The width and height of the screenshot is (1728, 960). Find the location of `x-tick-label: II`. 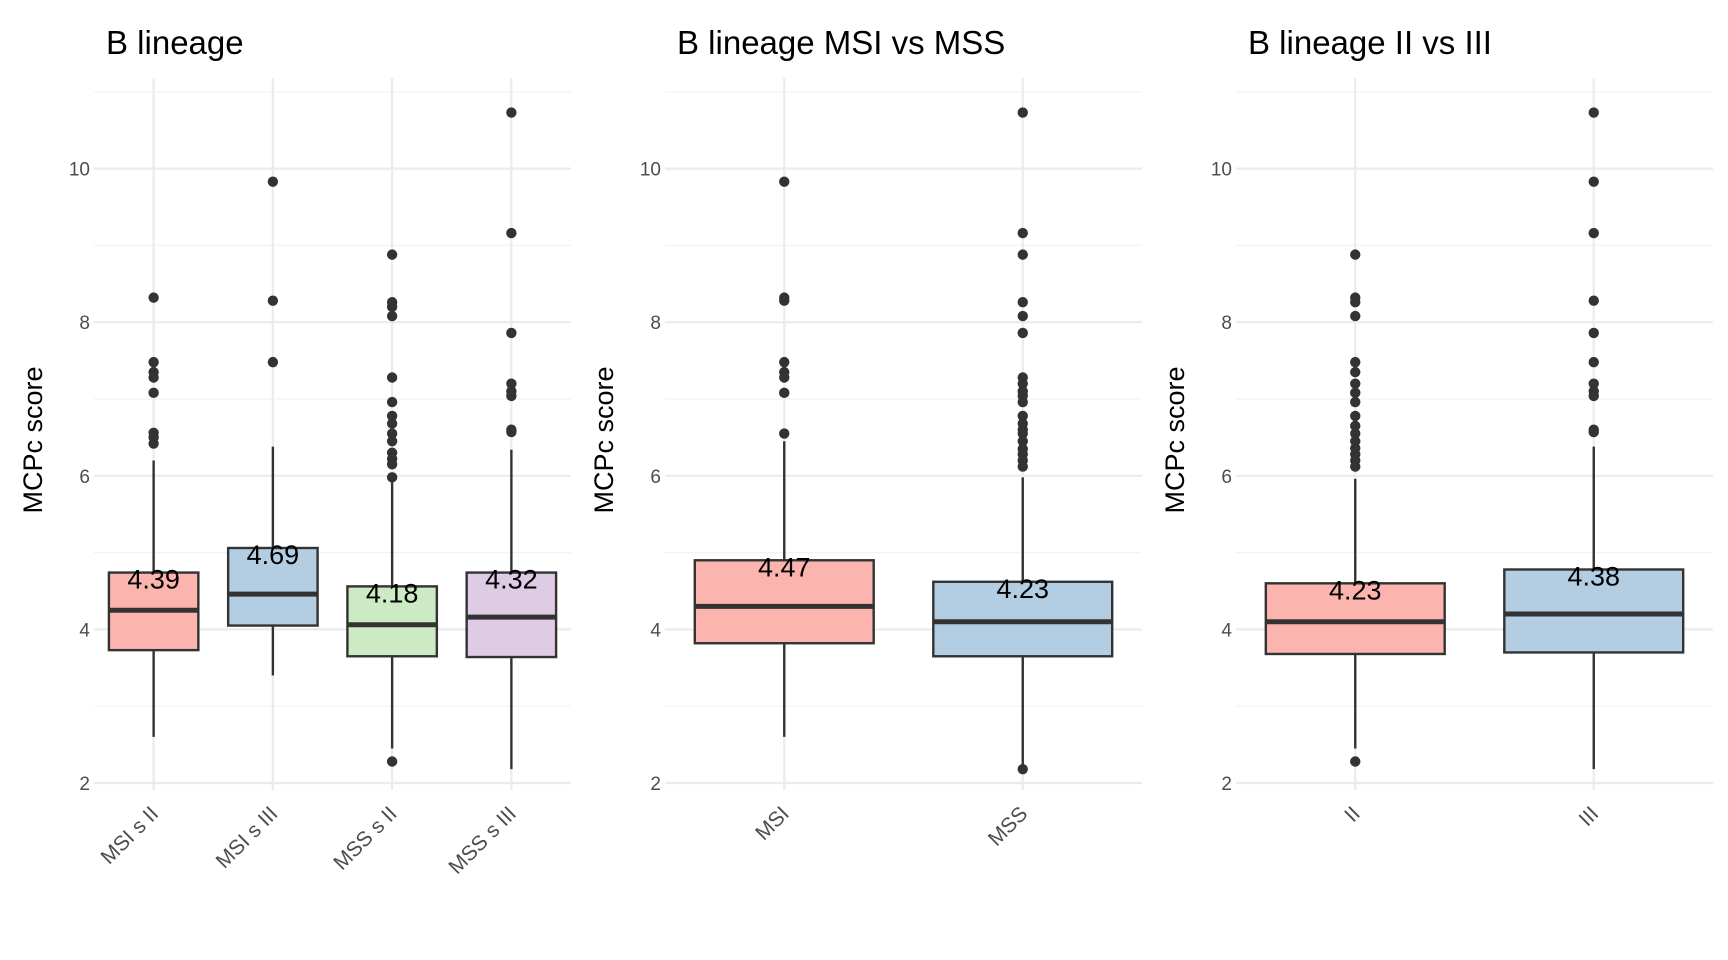

x-tick-label: II is located at coordinates (1352, 814).